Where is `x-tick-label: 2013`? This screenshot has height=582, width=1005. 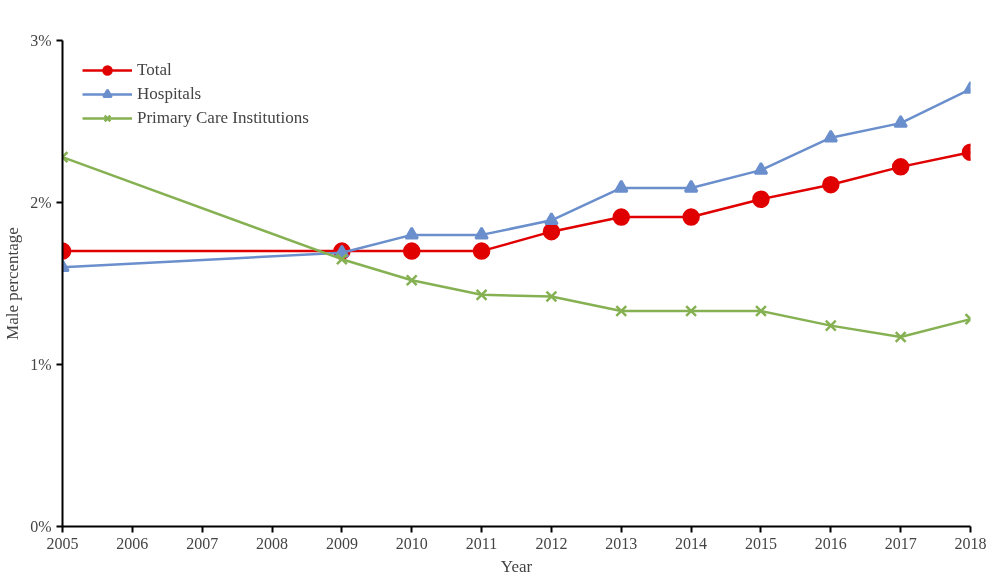
x-tick-label: 2013 is located at coordinates (621, 543).